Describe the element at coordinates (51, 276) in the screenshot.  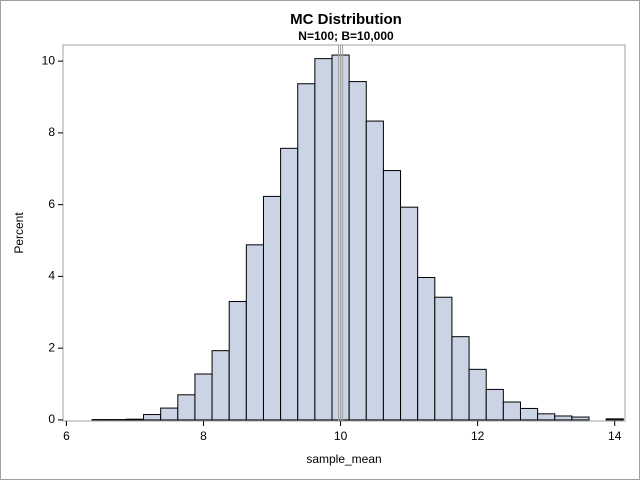
I see `y-tick-label: 4` at that location.